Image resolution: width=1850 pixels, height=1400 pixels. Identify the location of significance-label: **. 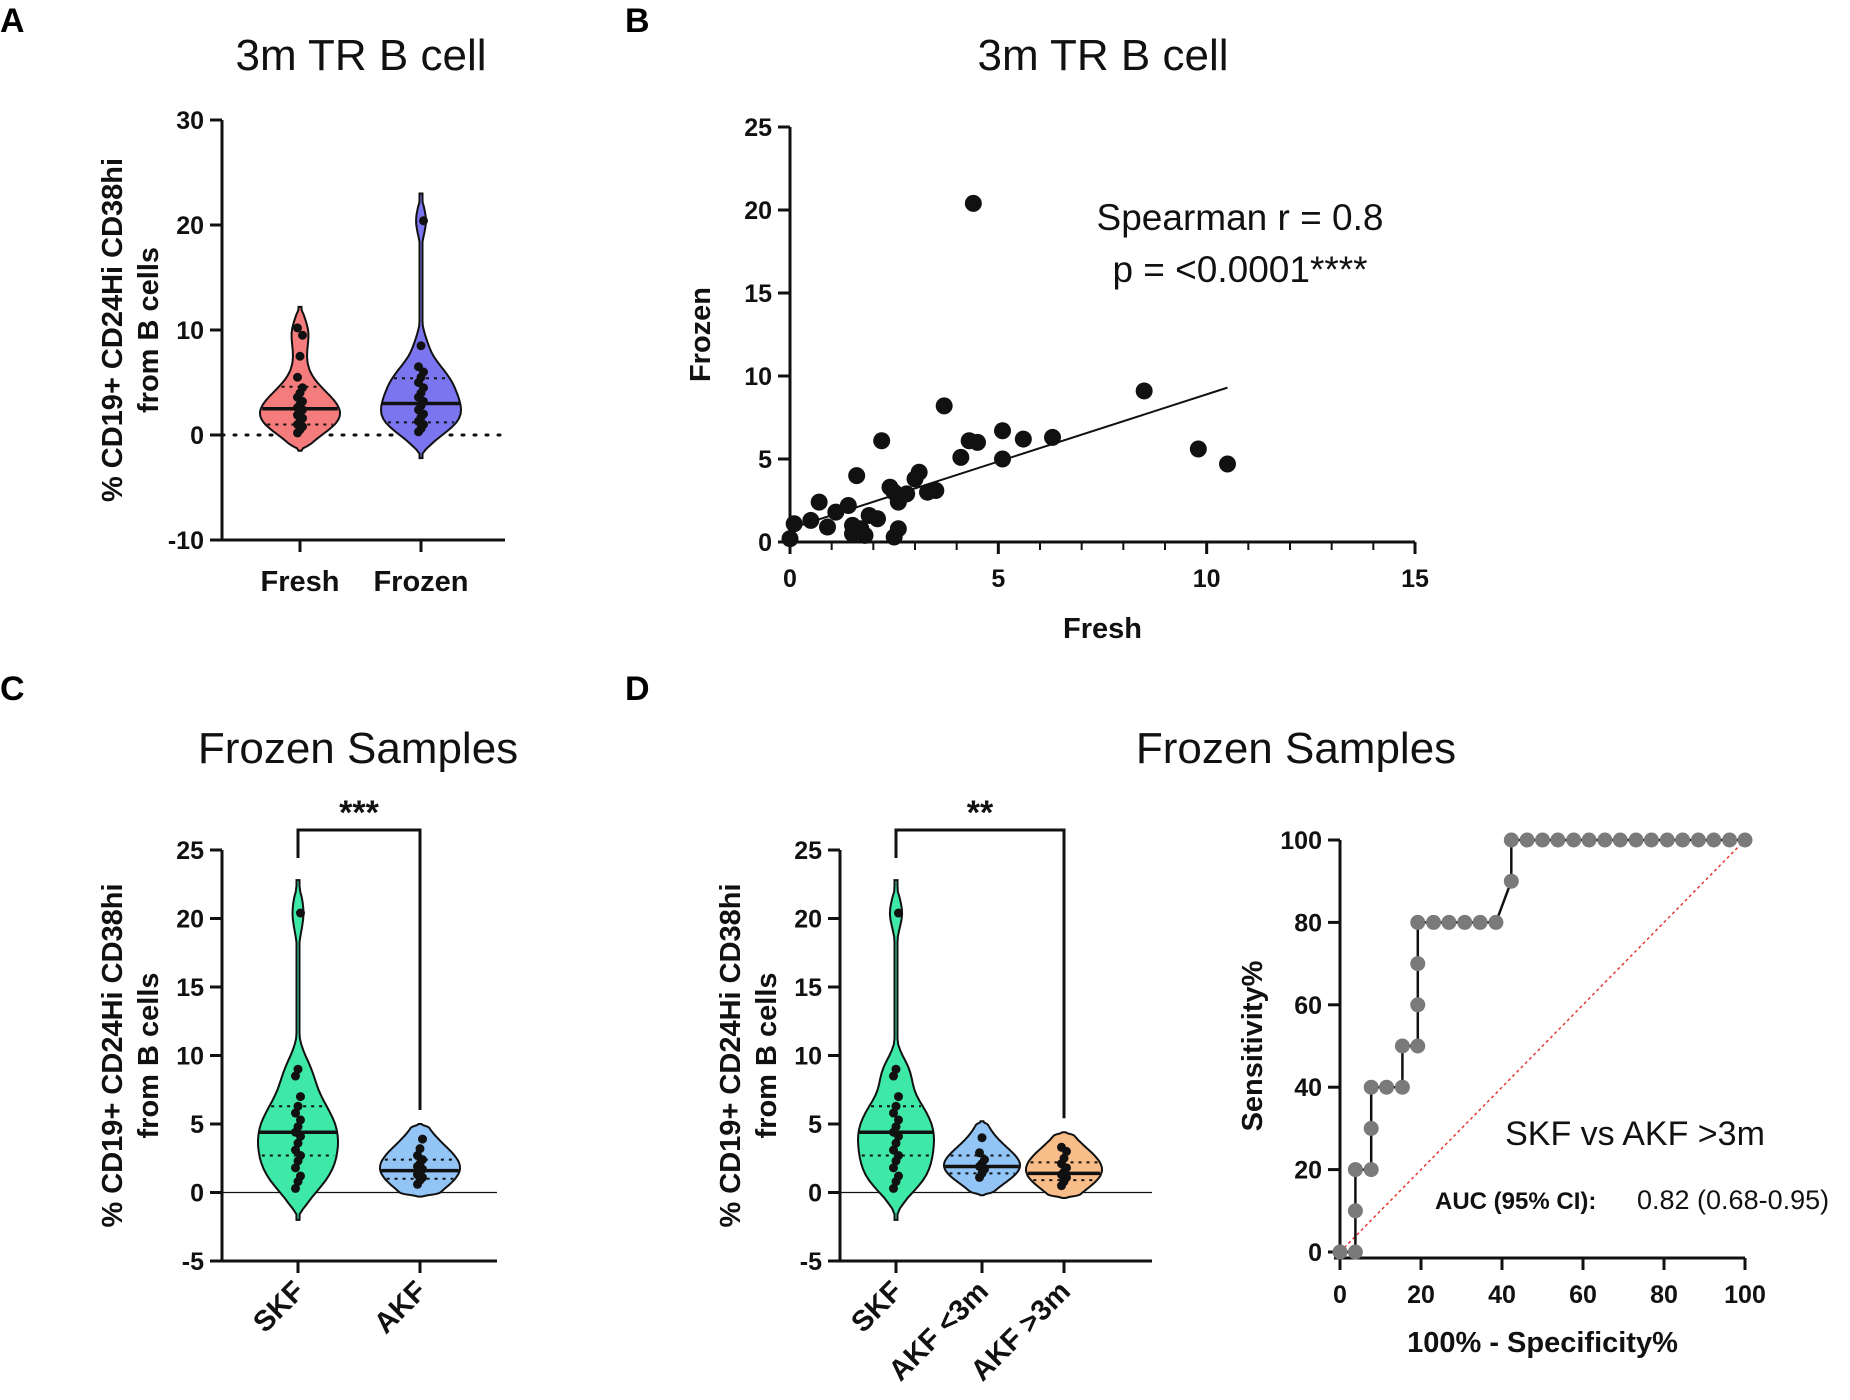
(980, 813).